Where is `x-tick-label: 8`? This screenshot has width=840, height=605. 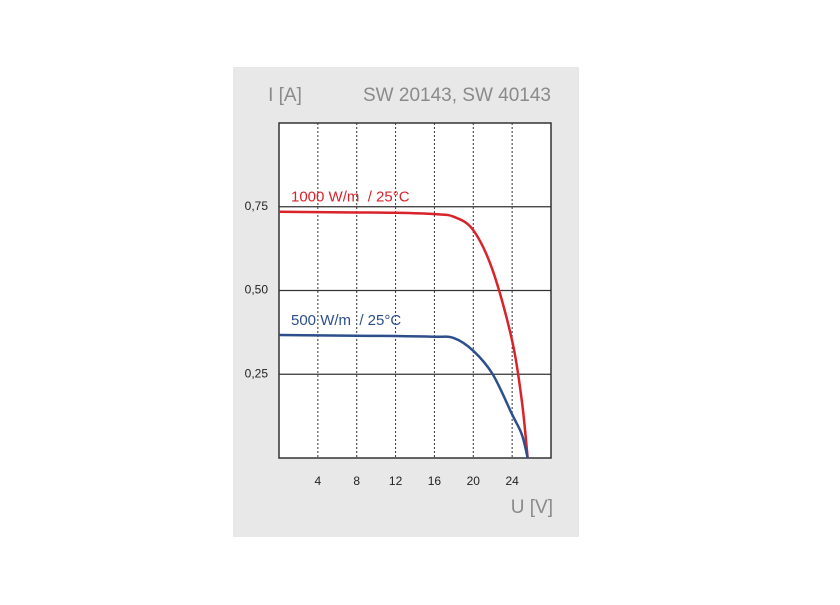 x-tick-label: 8 is located at coordinates (356, 481).